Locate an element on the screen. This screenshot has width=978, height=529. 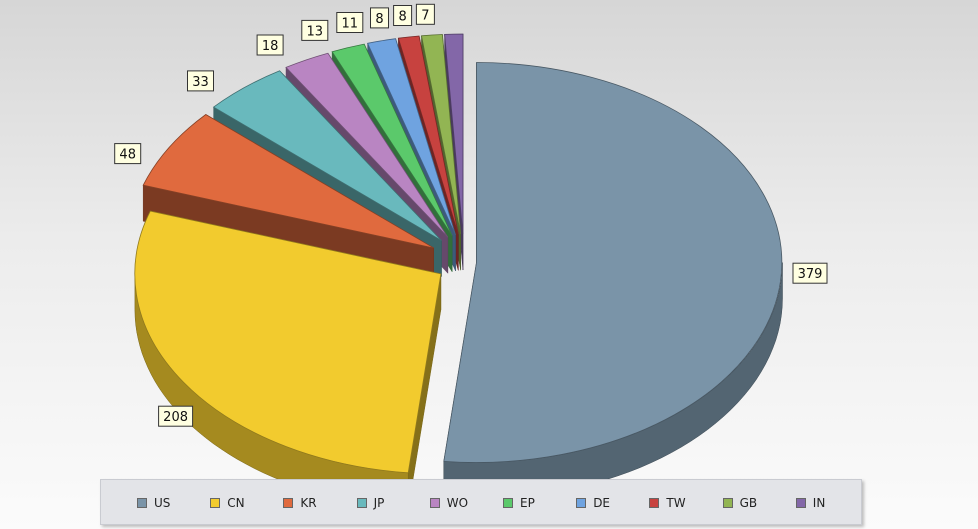
legend-item-kr: KR is located at coordinates (300, 503).